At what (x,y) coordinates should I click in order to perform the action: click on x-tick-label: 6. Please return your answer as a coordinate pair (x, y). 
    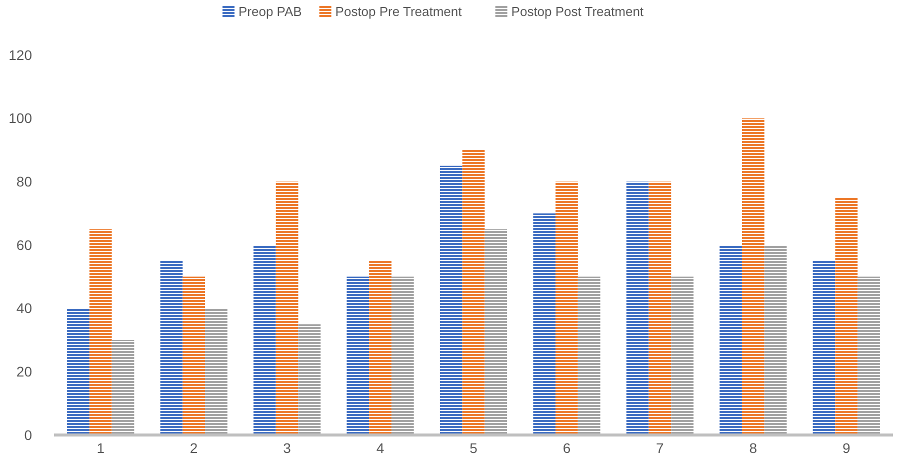
    Looking at the image, I should click on (566, 448).